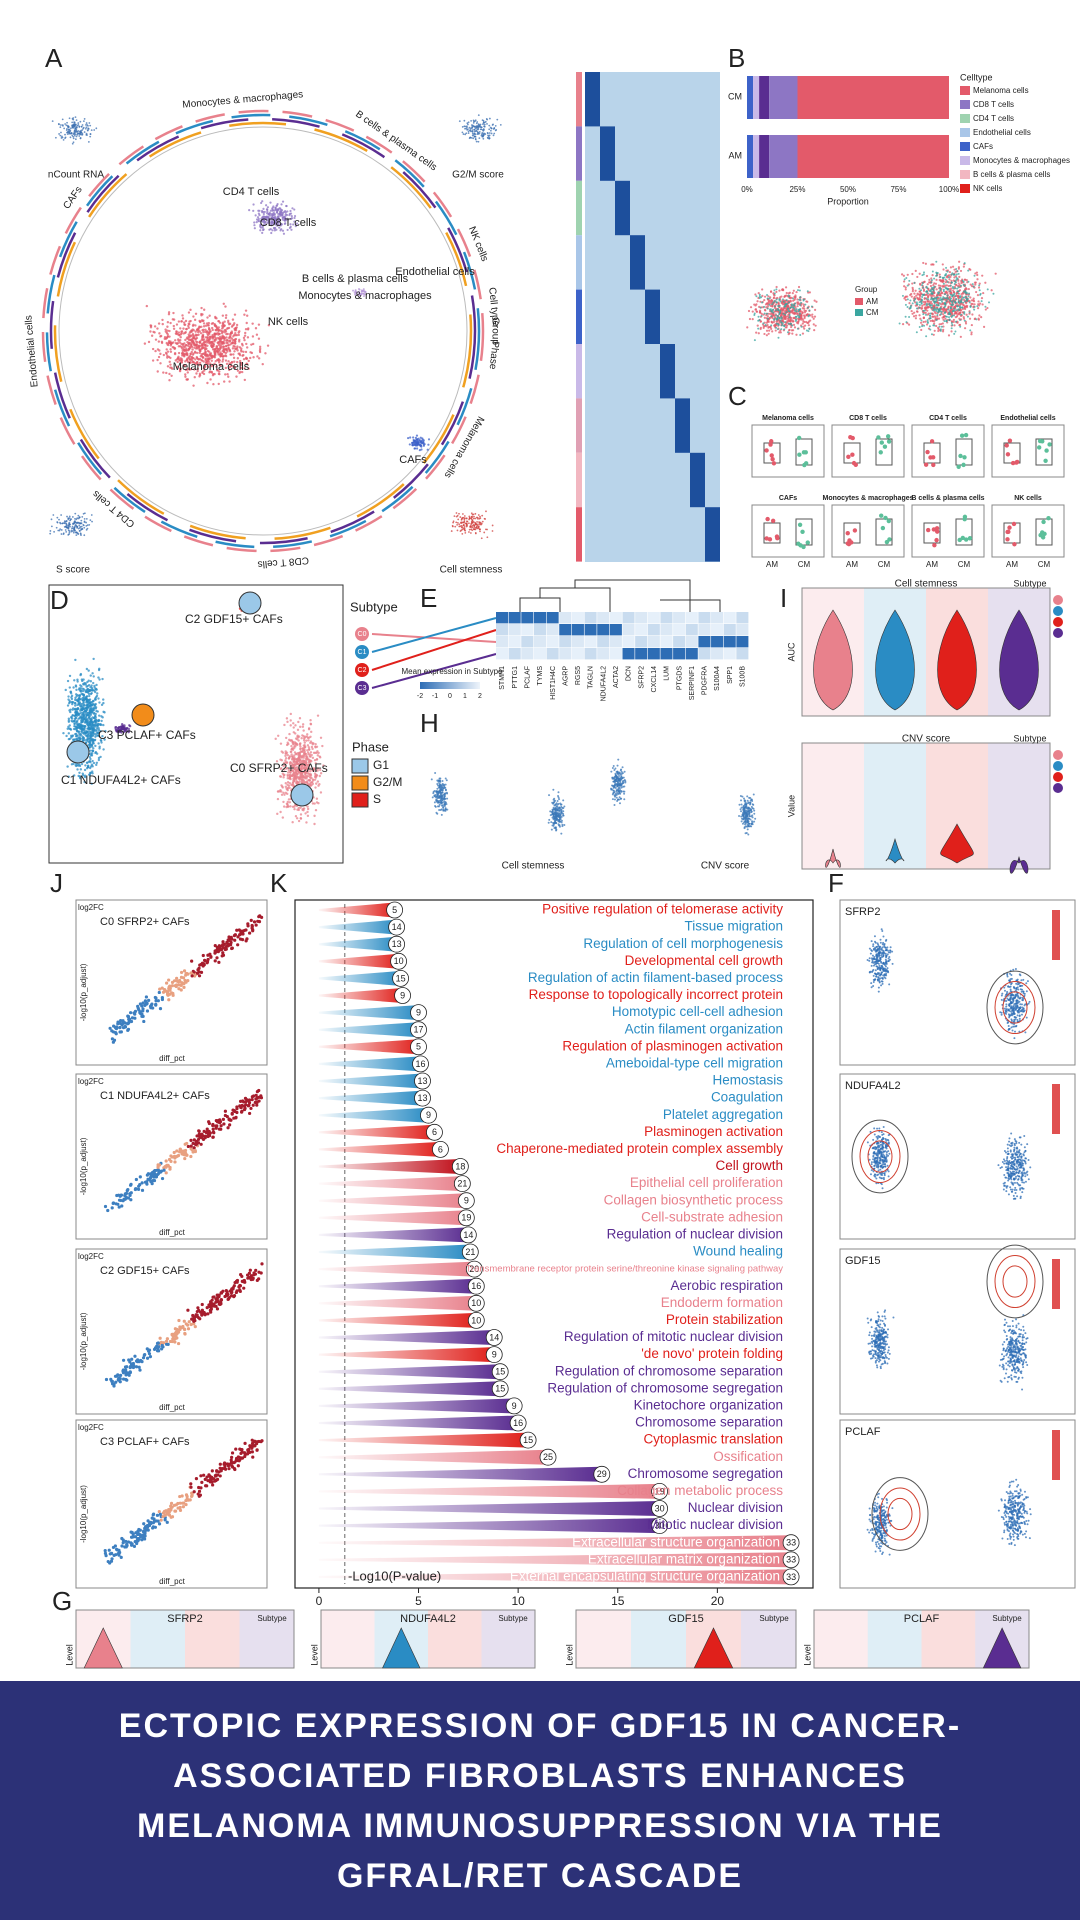  Describe the element at coordinates (667, 371) in the screenshot. I see `heatmap-block` at that location.